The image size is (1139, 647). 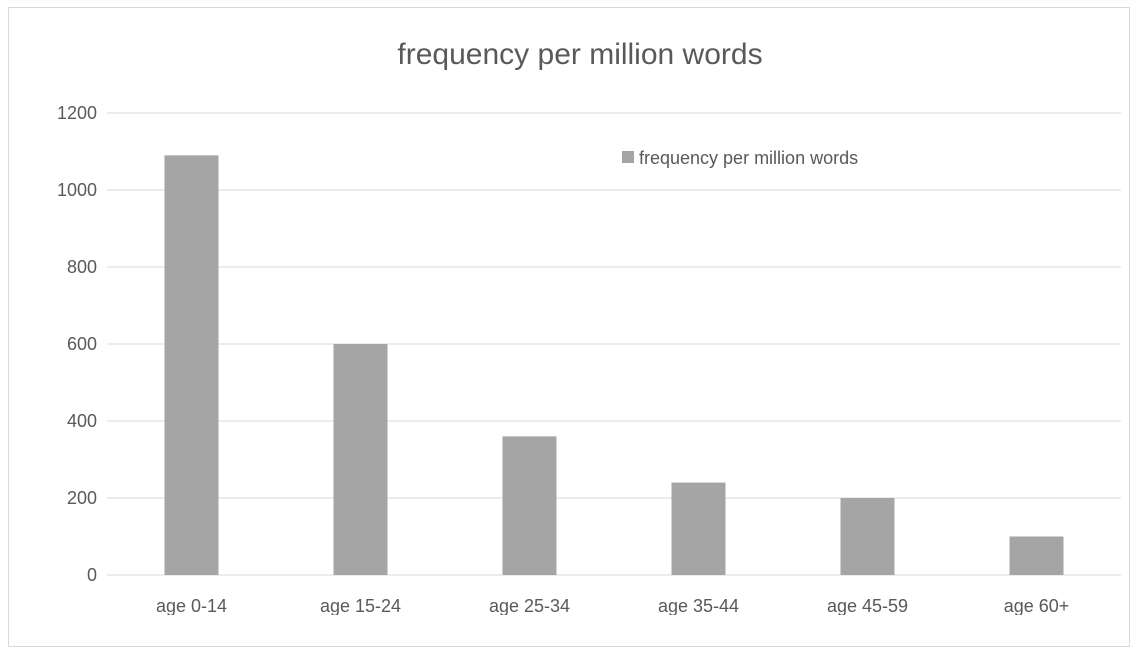 I want to click on legend: frequency per million words, so click(x=740, y=158).